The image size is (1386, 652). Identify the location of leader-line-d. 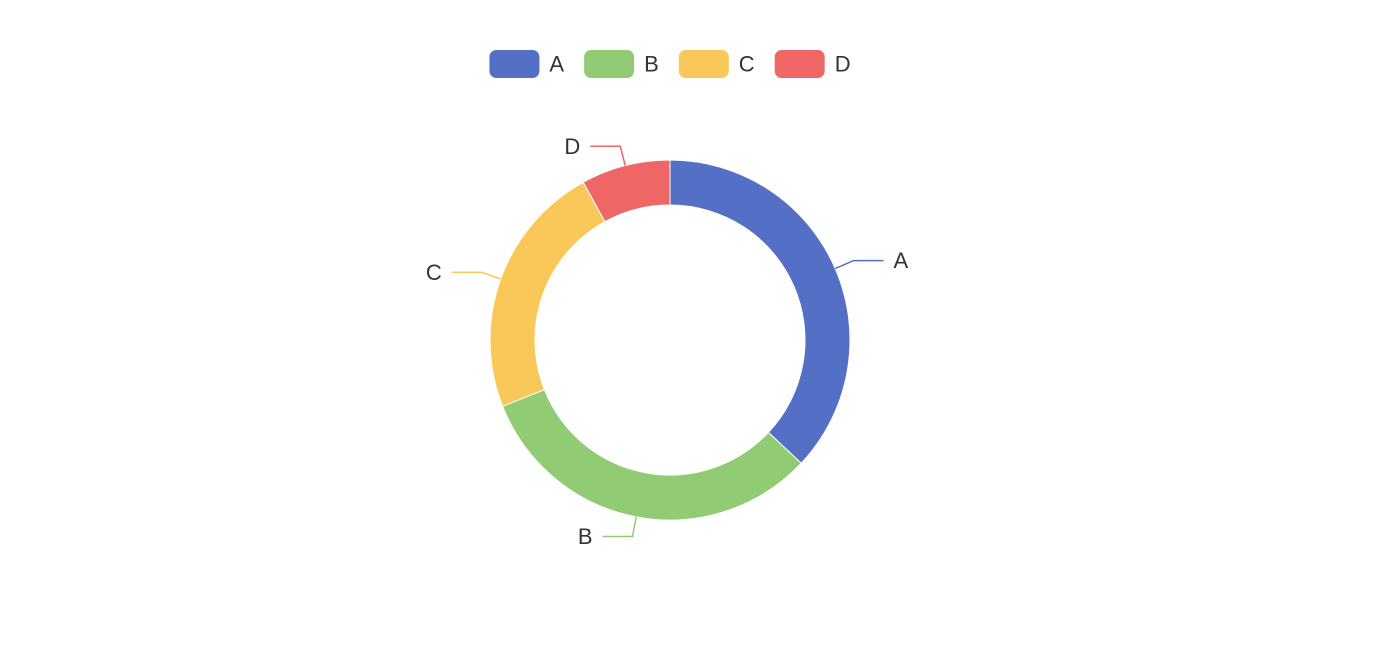
(608, 155).